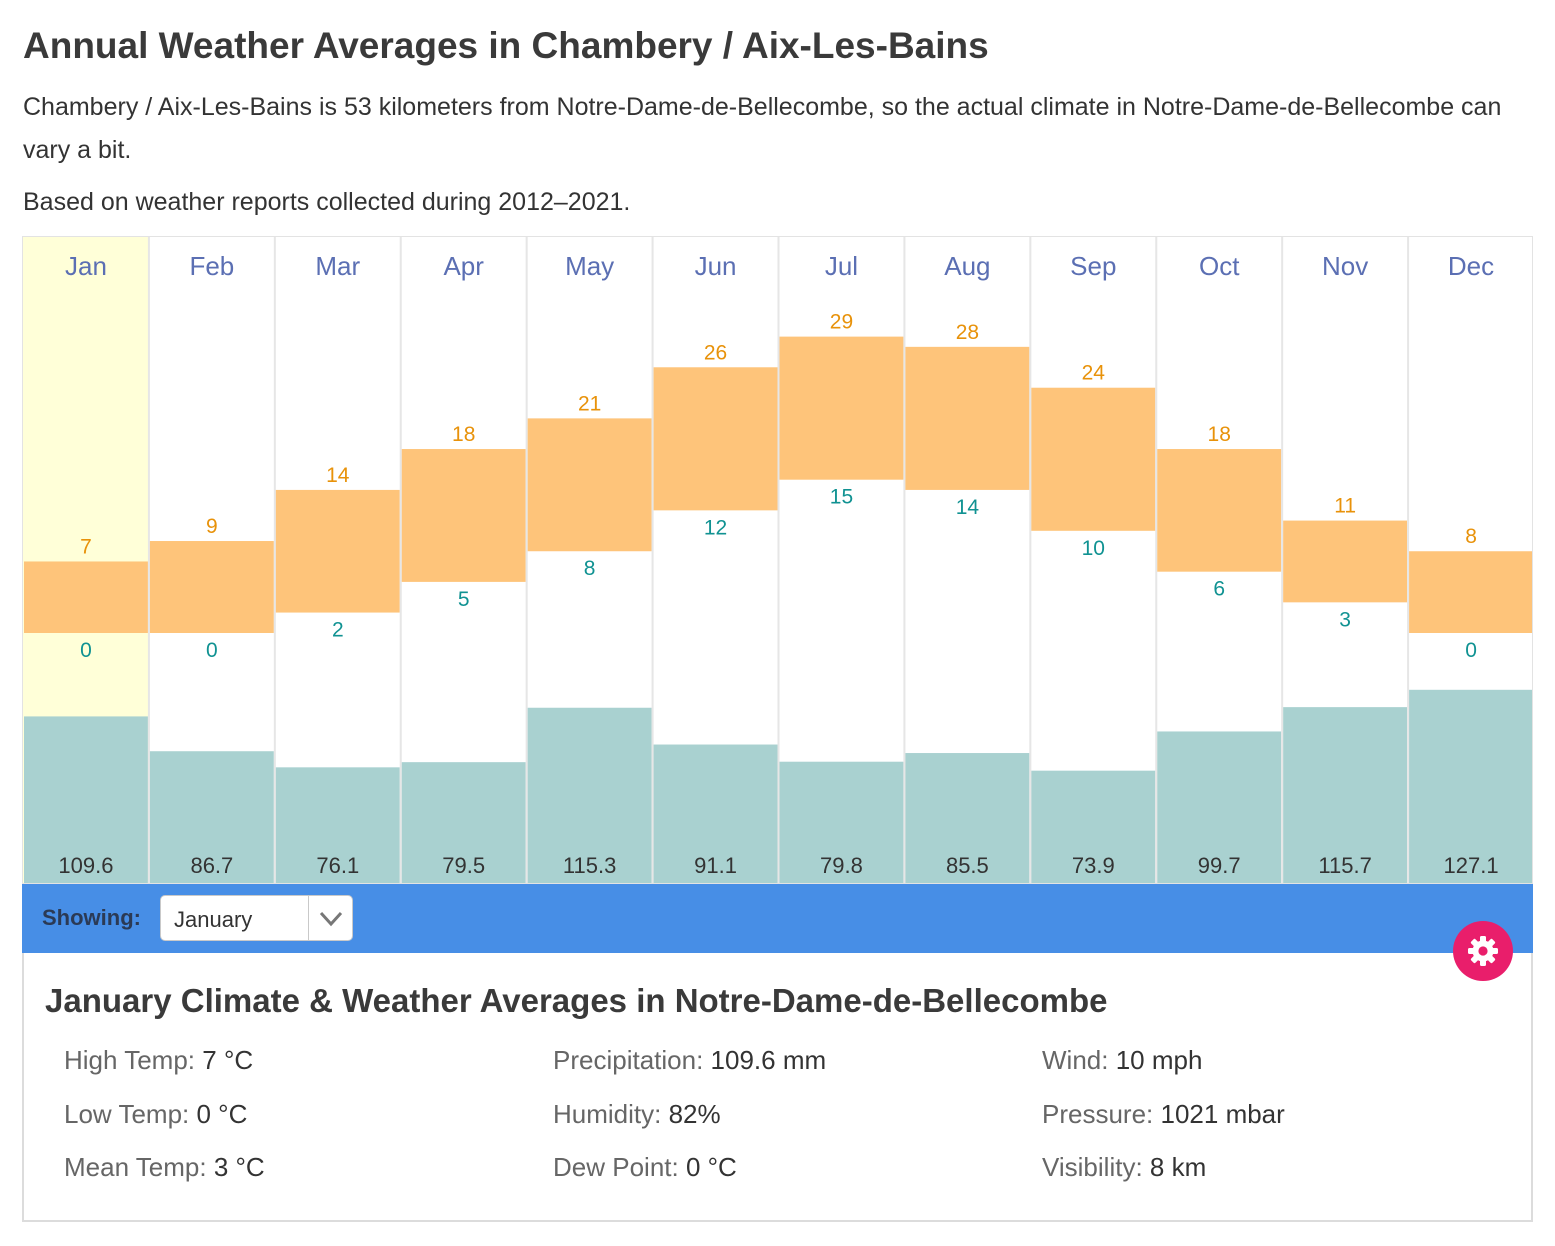 The height and width of the screenshot is (1246, 1555). What do you see at coordinates (337, 266) in the screenshot?
I see `month-label: Mar` at bounding box center [337, 266].